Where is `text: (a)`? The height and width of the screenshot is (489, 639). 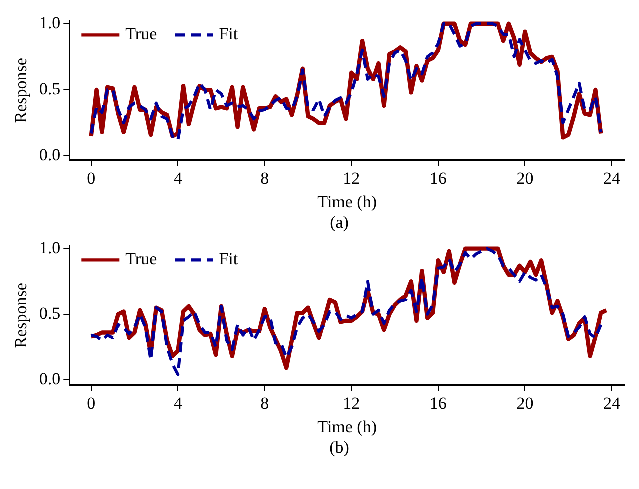
text: (a) is located at coordinates (339, 223).